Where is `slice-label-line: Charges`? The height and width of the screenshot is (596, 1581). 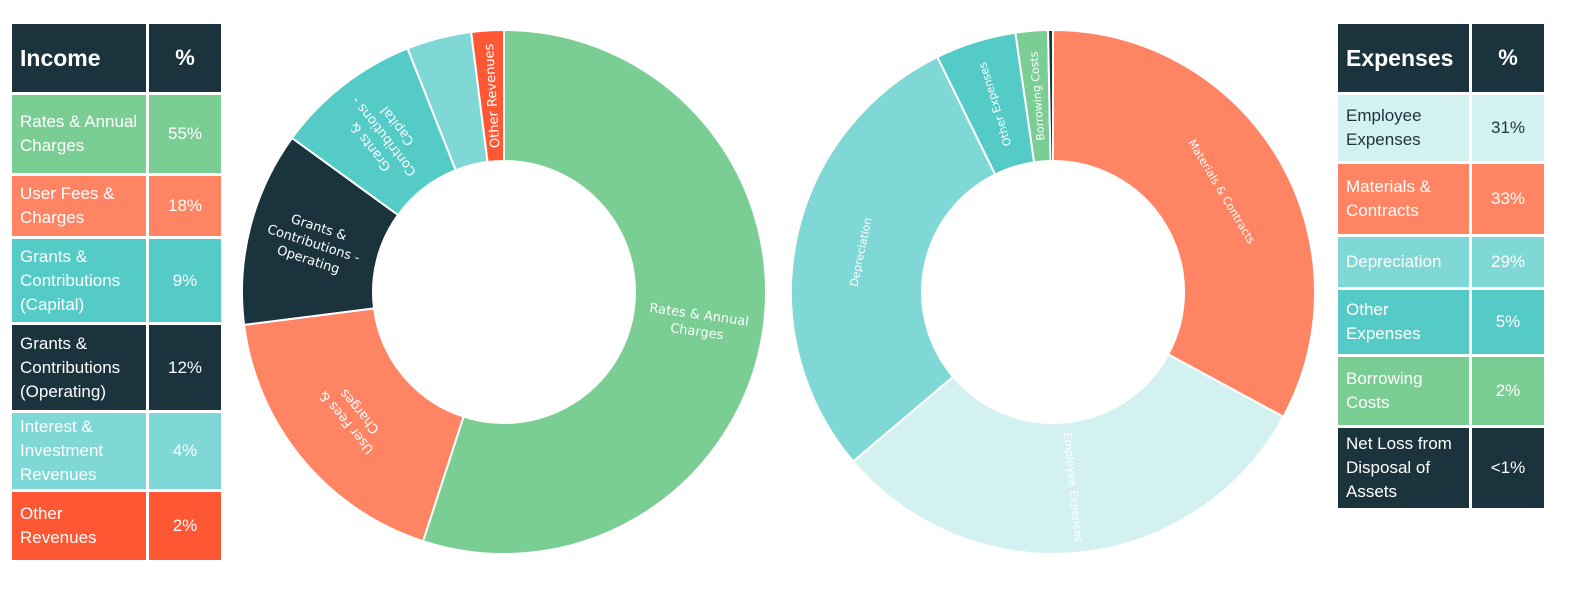
slice-label-line: Charges is located at coordinates (696, 332).